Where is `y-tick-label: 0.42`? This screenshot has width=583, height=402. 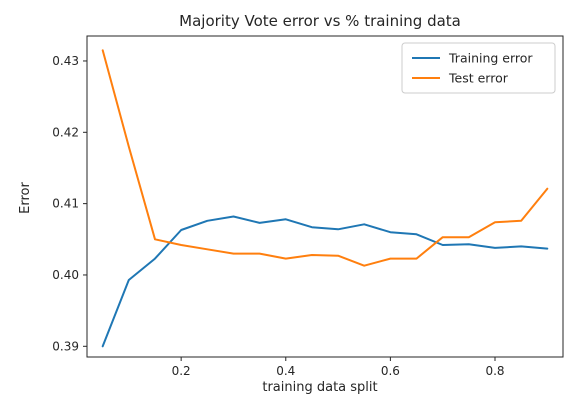
y-tick-label: 0.42 is located at coordinates (65, 132).